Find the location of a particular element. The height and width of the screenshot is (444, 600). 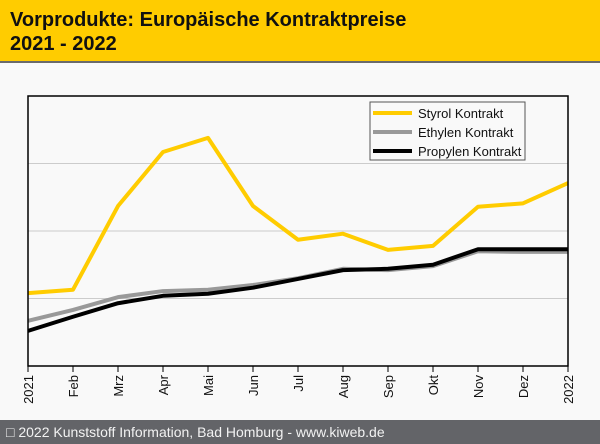

chart-title-line-2: 2021 - 2022 is located at coordinates (63, 44).